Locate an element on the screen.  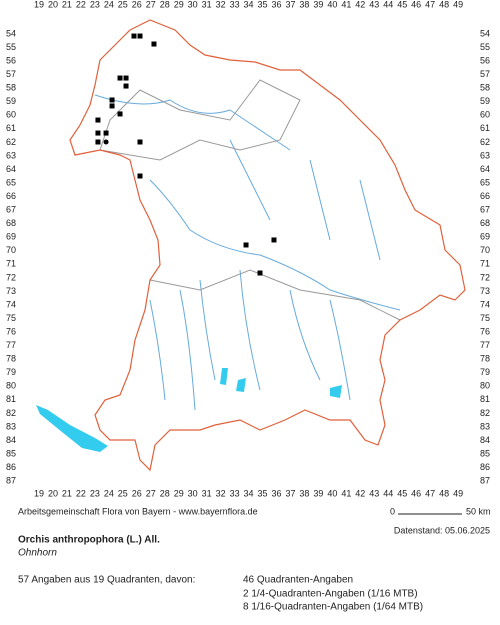
x-label: 41 is located at coordinates (346, 493).